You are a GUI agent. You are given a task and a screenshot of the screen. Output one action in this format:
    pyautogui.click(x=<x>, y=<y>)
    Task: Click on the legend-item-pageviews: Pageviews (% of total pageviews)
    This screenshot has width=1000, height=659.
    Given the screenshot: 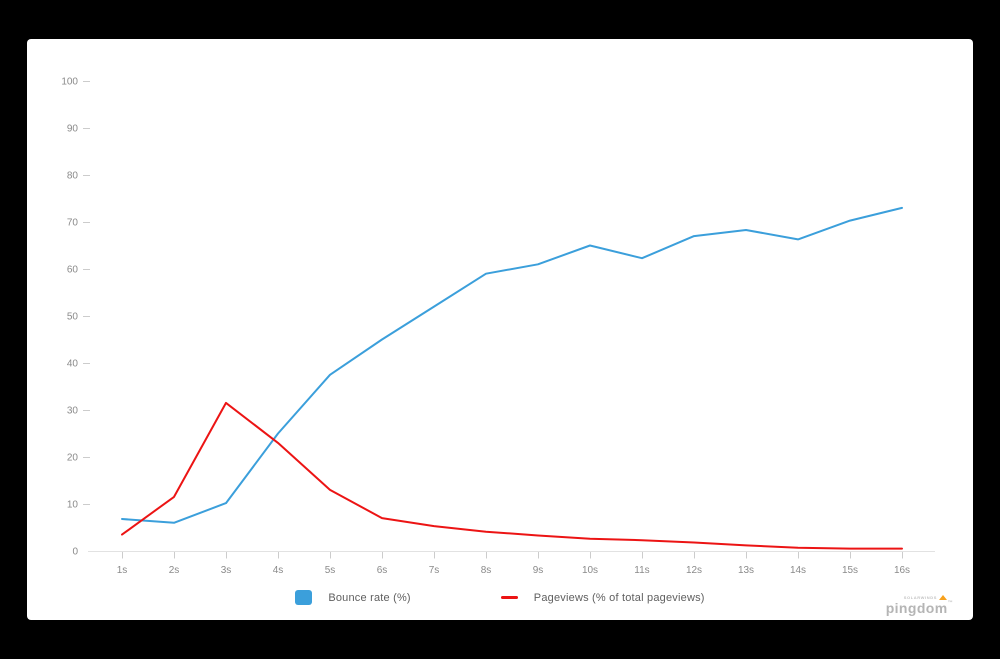 What is the action you would take?
    pyautogui.click(x=602, y=597)
    